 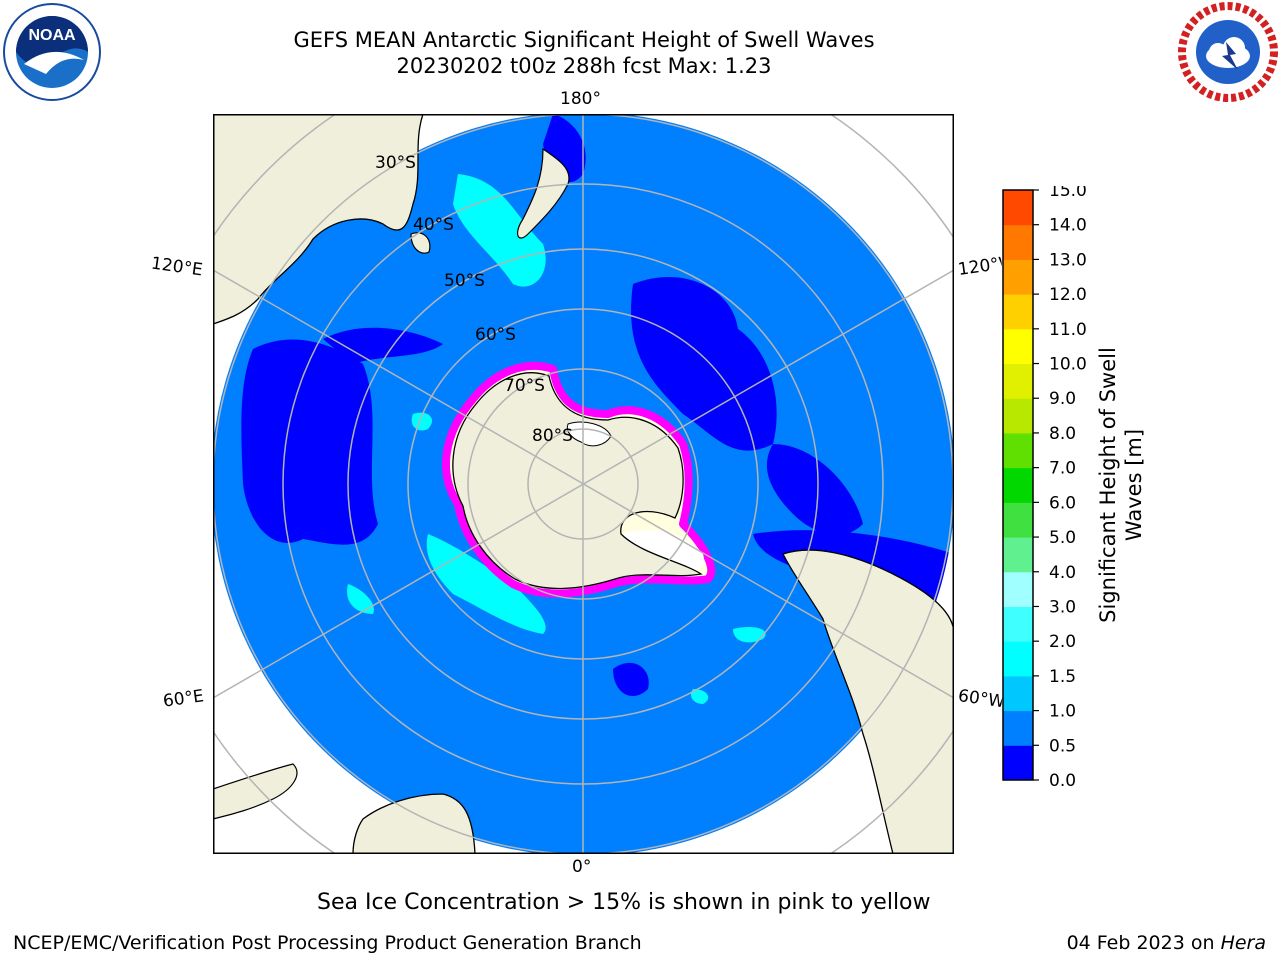 I want to click on colorbar-tick-label: 14.0, so click(x=1068, y=226).